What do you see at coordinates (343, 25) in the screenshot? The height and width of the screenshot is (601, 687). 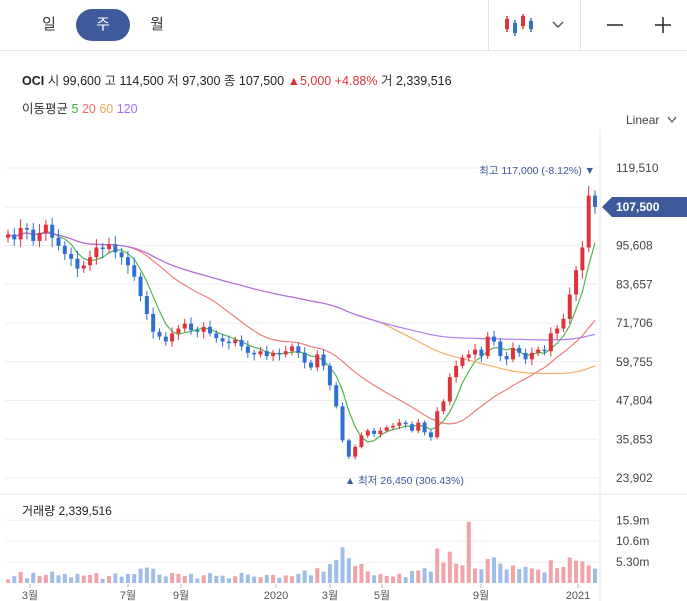 I see `top-toolbar: 일 주 월` at bounding box center [343, 25].